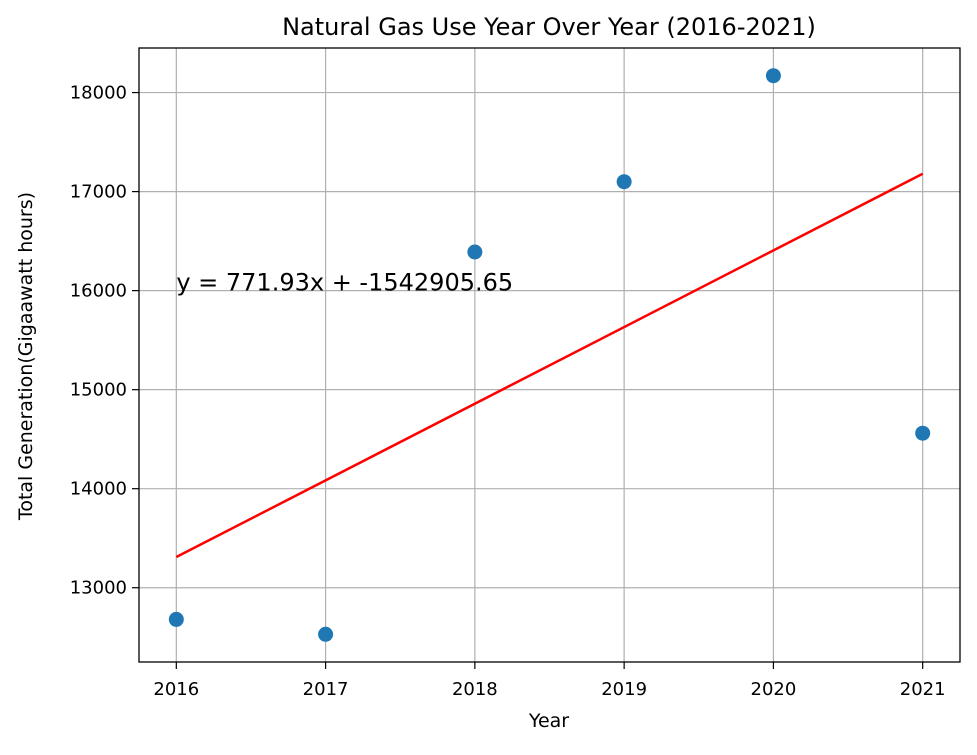 The width and height of the screenshot is (977, 755). What do you see at coordinates (475, 689) in the screenshot?
I see `x-tick-label: 2018` at bounding box center [475, 689].